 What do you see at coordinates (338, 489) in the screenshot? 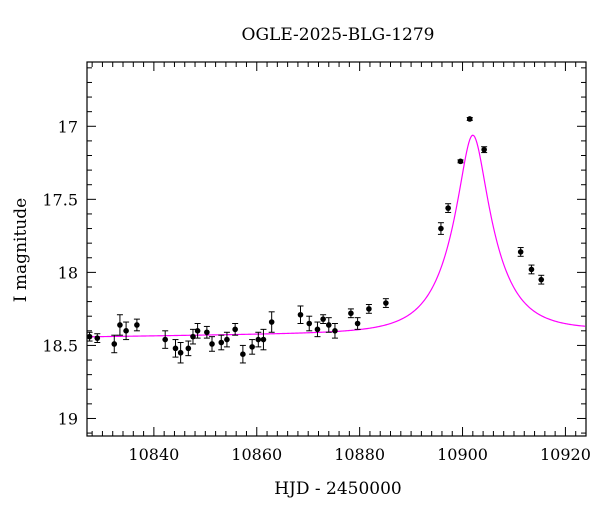
I see `x-axis-label: HJD - 2450000` at bounding box center [338, 489].